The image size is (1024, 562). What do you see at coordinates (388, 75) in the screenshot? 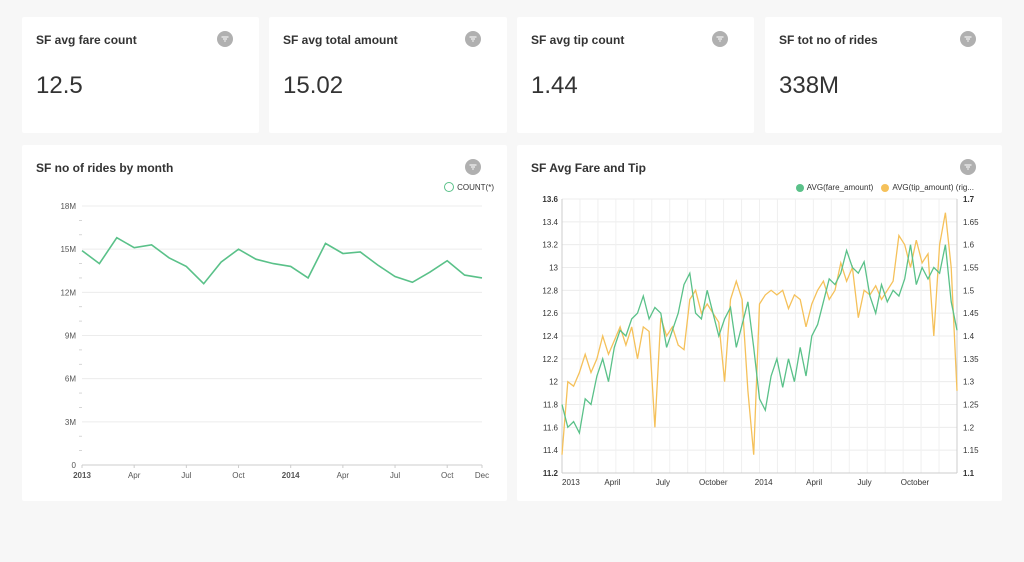
I see `kpi-card-avg-total: SF avg total amount 15.02` at bounding box center [388, 75].